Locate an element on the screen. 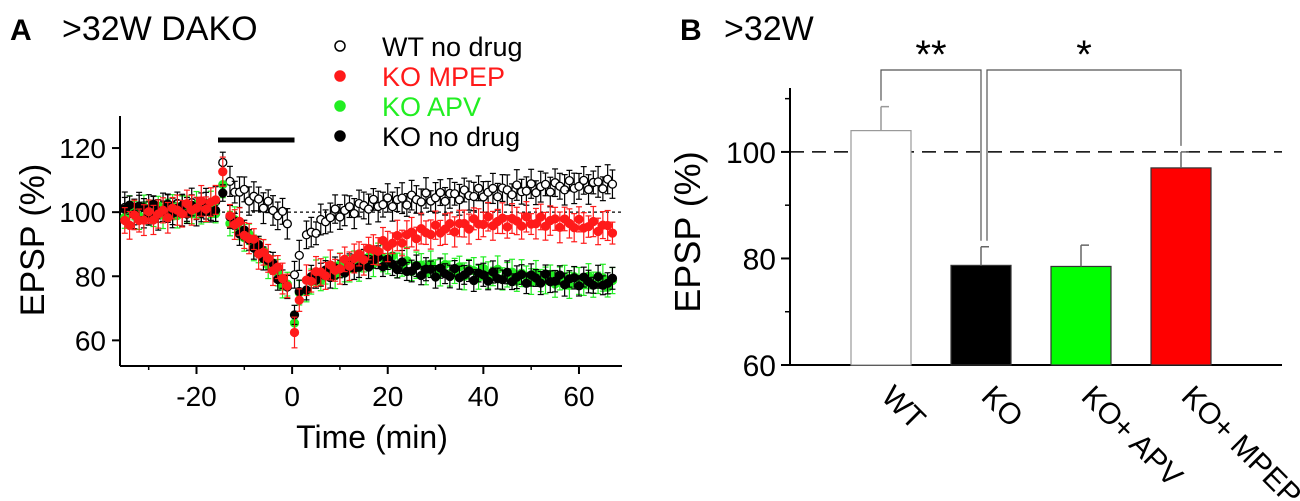 This screenshot has width=1300, height=501. bar-ko-apv is located at coordinates (1081, 315).